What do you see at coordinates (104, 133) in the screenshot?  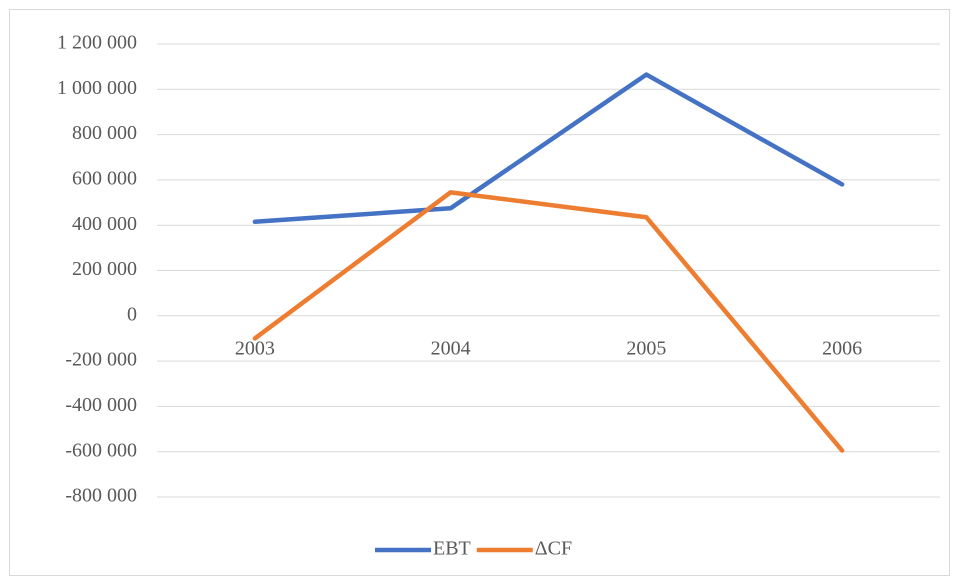 I see `y-tick-label: 800 000` at bounding box center [104, 133].